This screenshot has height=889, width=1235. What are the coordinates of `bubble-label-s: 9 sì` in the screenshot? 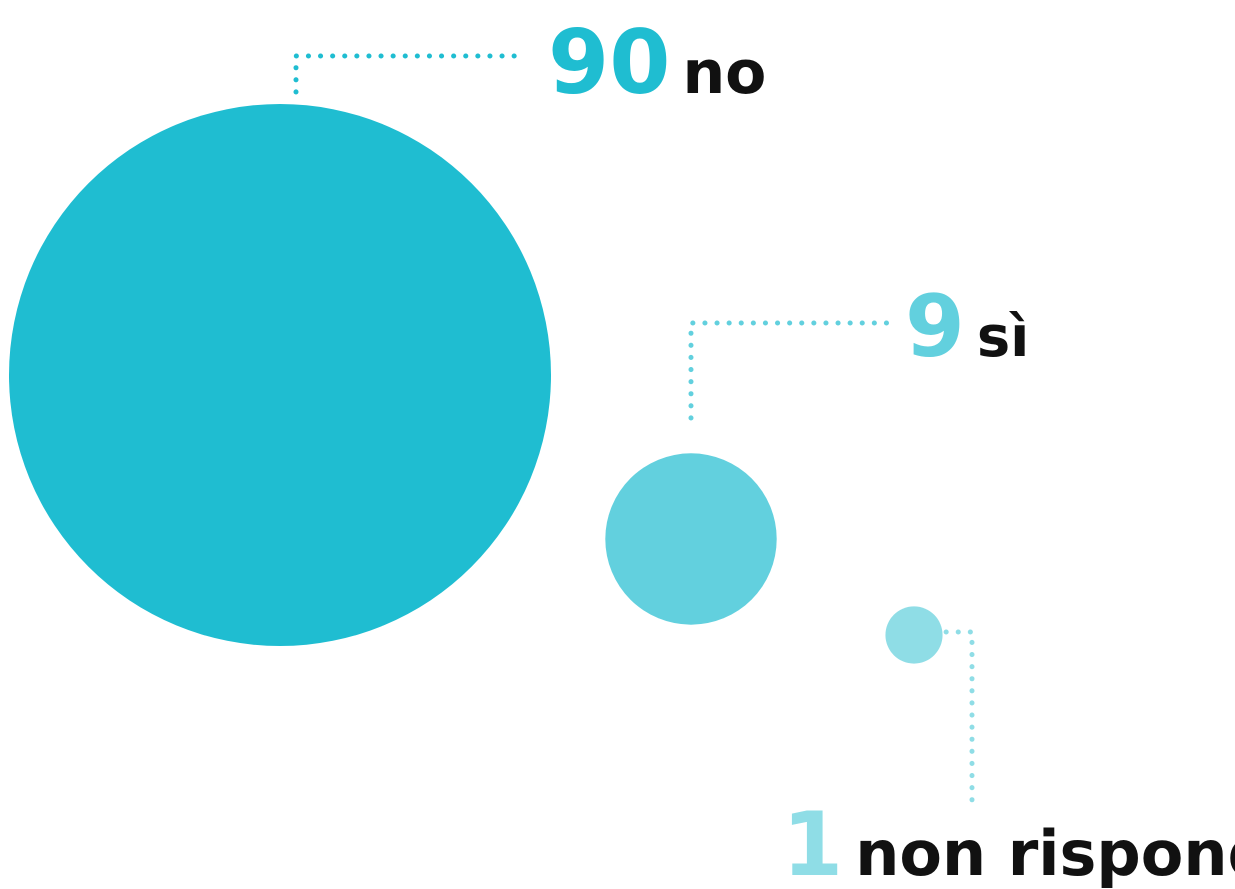 It's located at (967, 327).